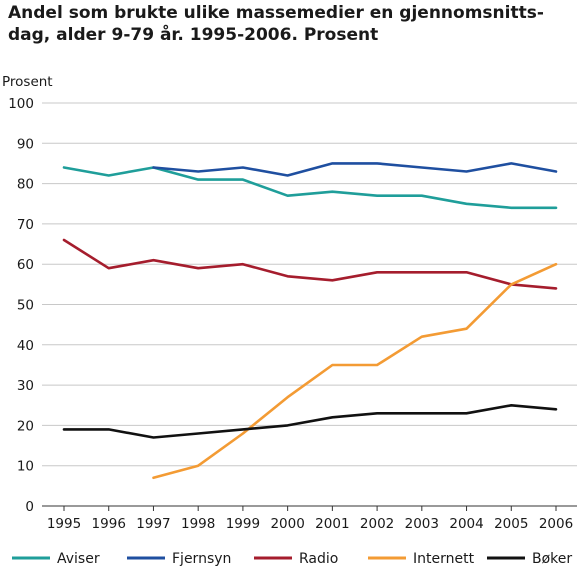 This screenshot has height=583, width=580. Describe the element at coordinates (64, 524) in the screenshot. I see `x-tick-label: 1995` at that location.